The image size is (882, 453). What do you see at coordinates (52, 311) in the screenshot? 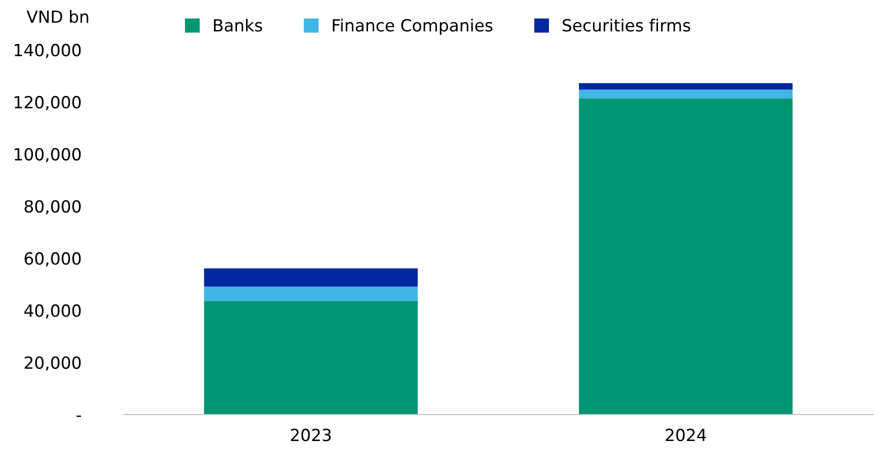
I see `y-tick-label: 40,000` at bounding box center [52, 311].